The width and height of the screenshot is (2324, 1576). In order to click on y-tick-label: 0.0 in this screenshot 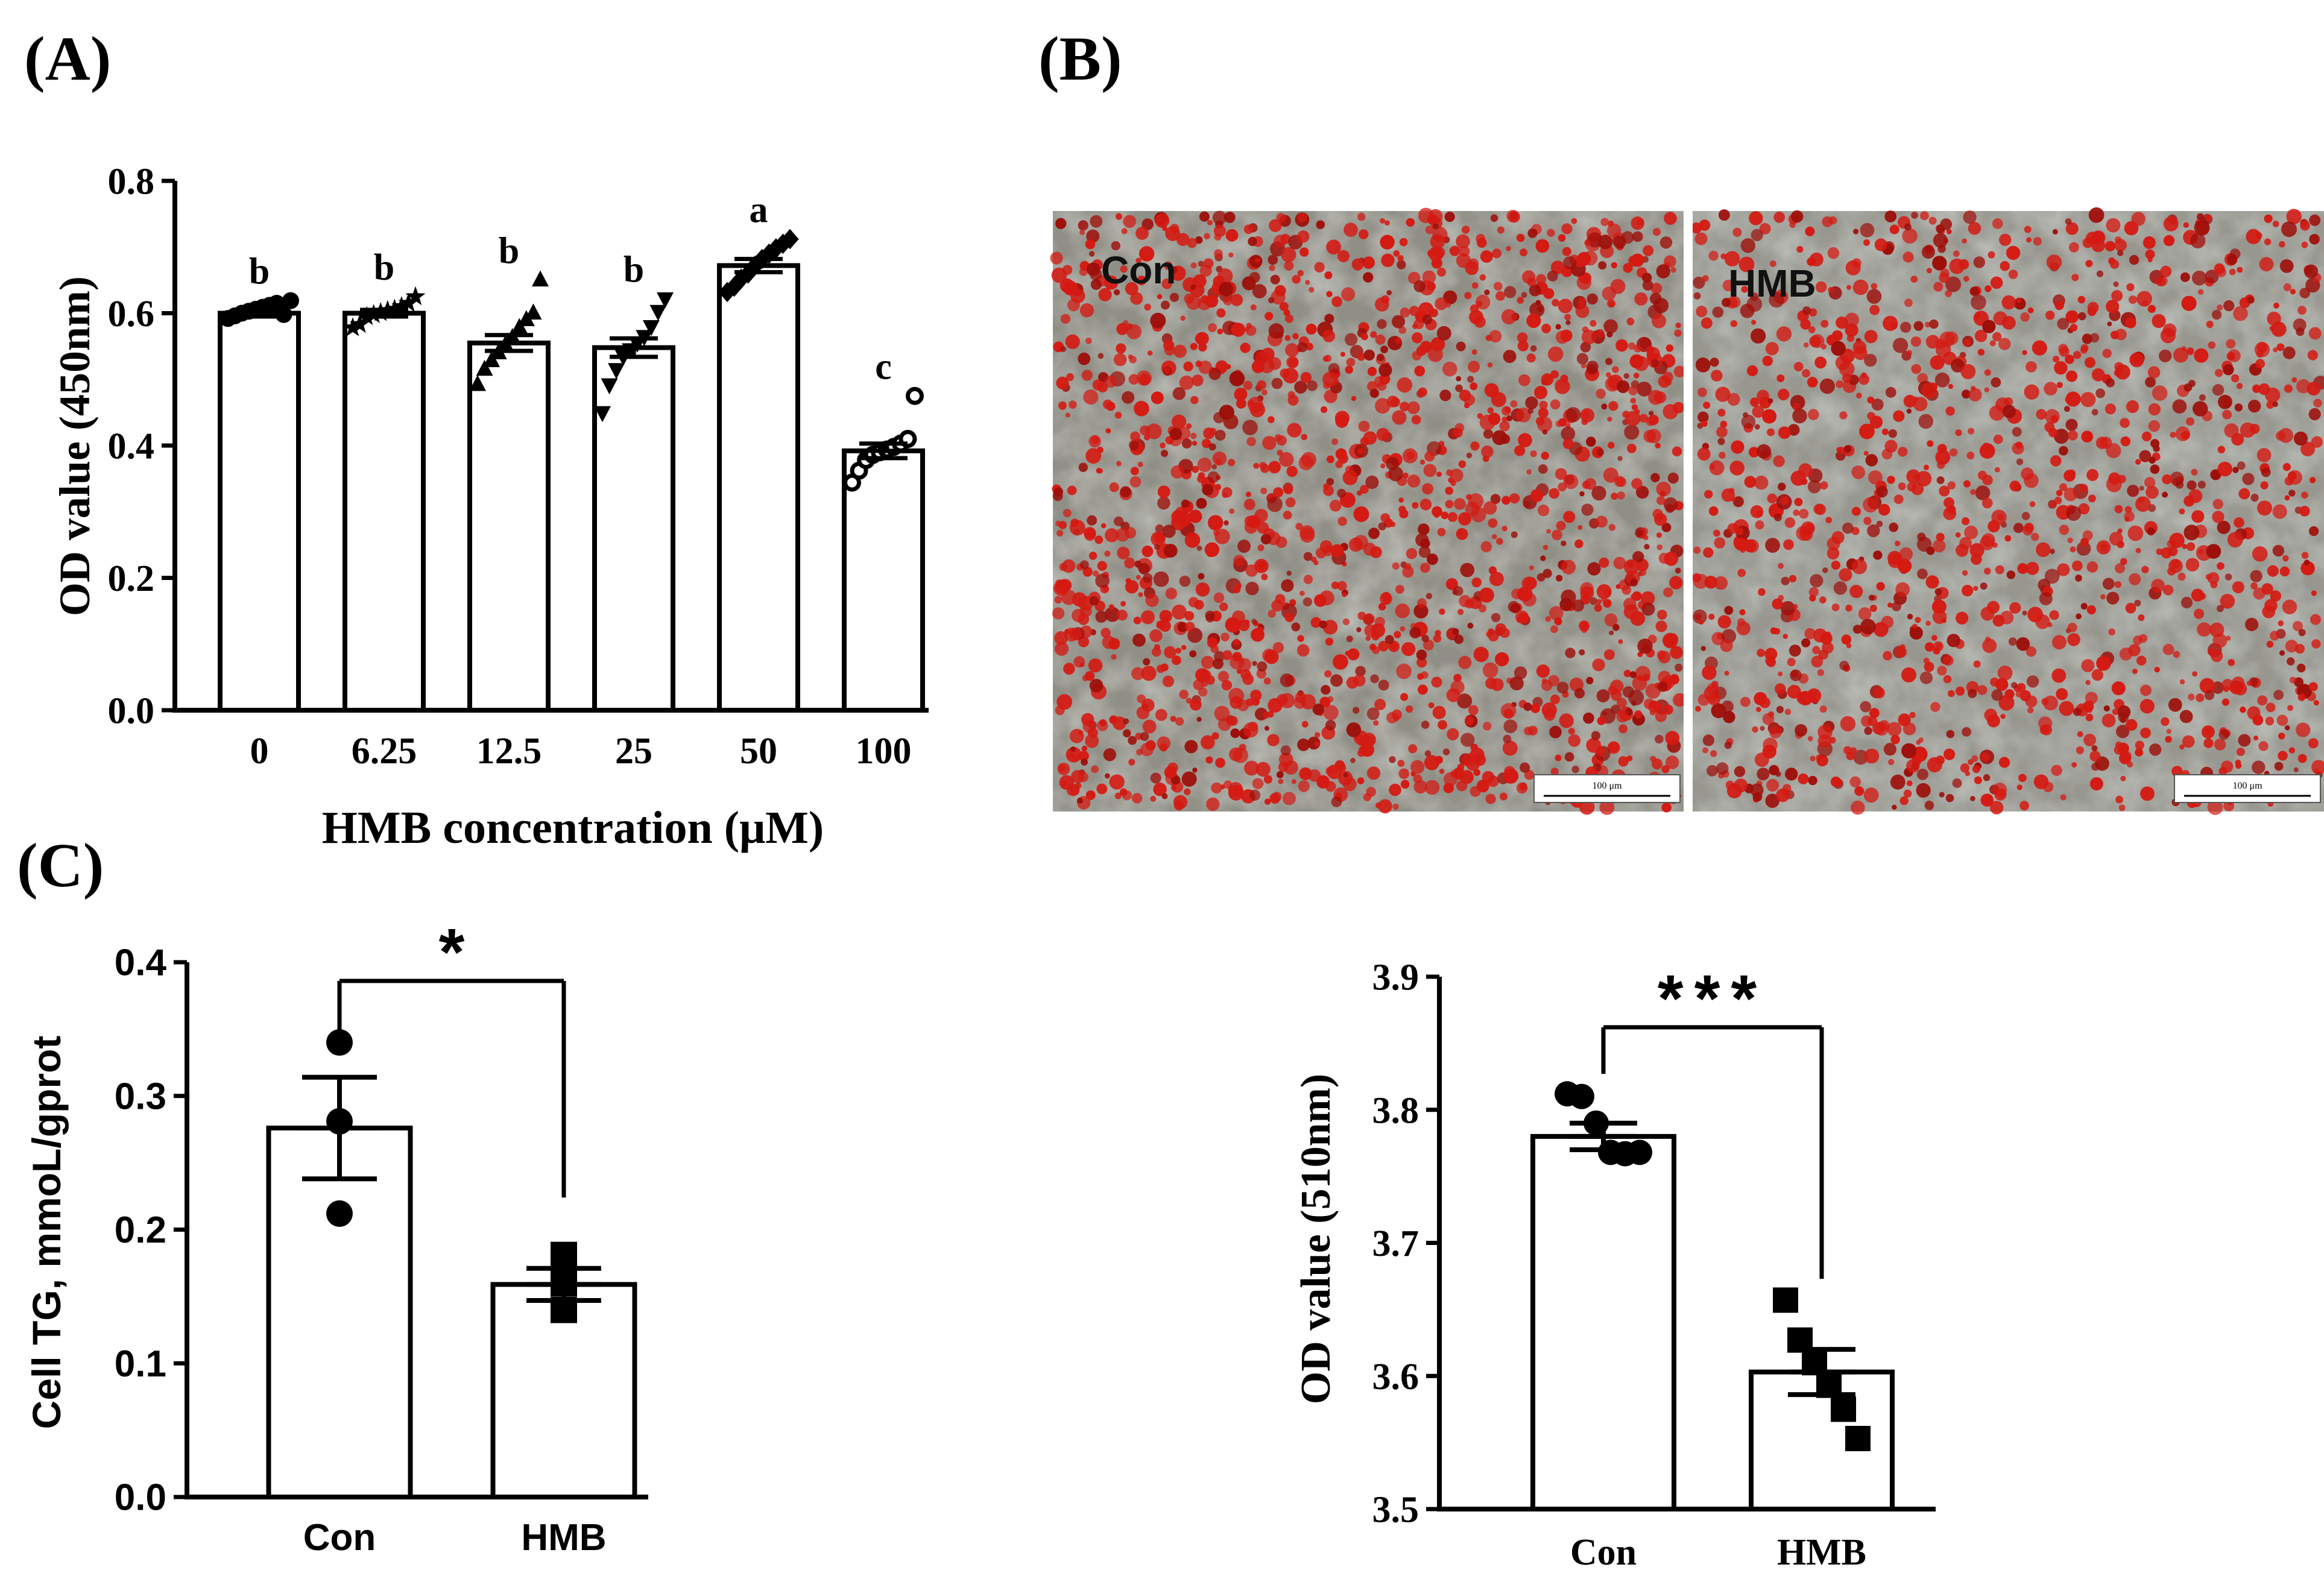, I will do `click(131, 711)`.